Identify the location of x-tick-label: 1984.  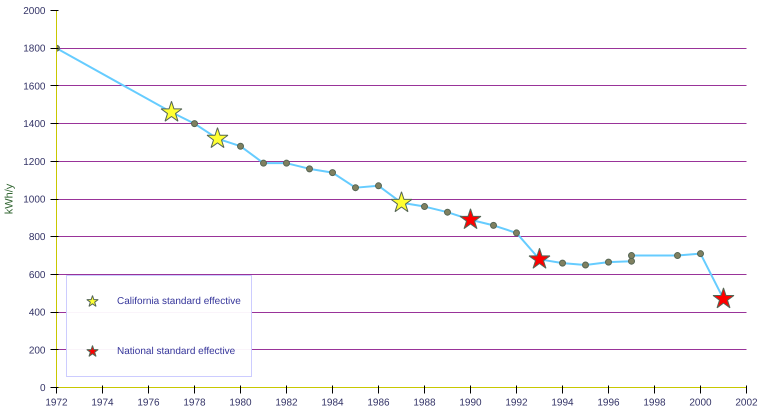
(332, 403).